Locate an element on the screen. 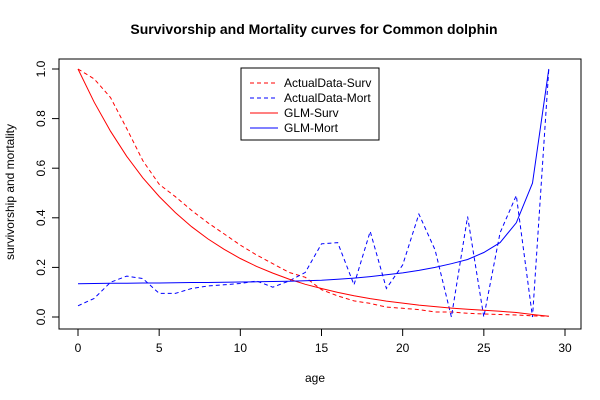 Image resolution: width=600 pixels, height=400 pixels. x-axis: 0 5 10 15 20 25 30 is located at coordinates (323, 342).